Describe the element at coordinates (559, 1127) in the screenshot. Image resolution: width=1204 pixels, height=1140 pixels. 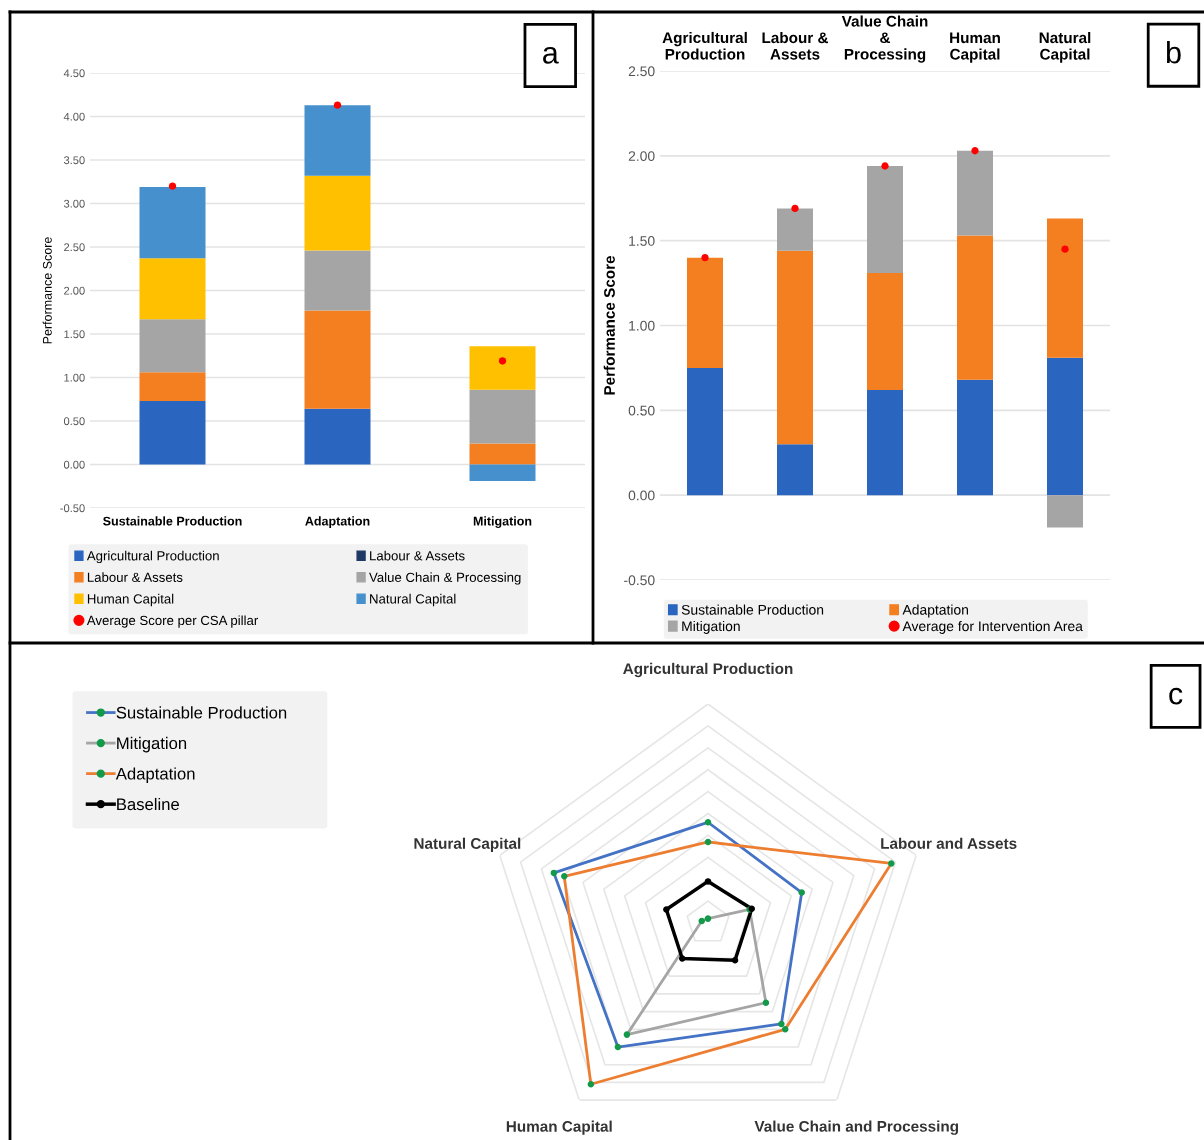
I see `spoke-label: Human Capital` at that location.